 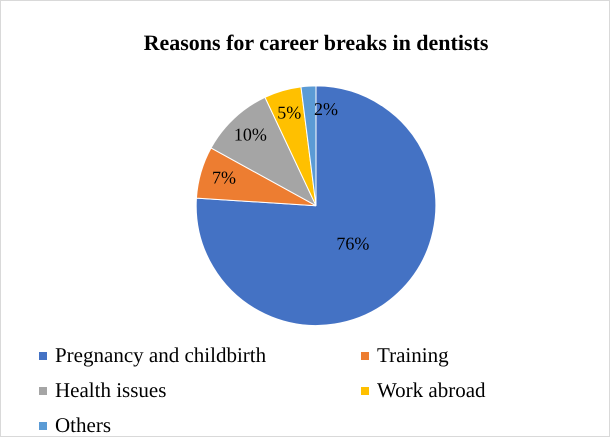 What do you see at coordinates (289, 112) in the screenshot?
I see `data-label: 5%` at bounding box center [289, 112].